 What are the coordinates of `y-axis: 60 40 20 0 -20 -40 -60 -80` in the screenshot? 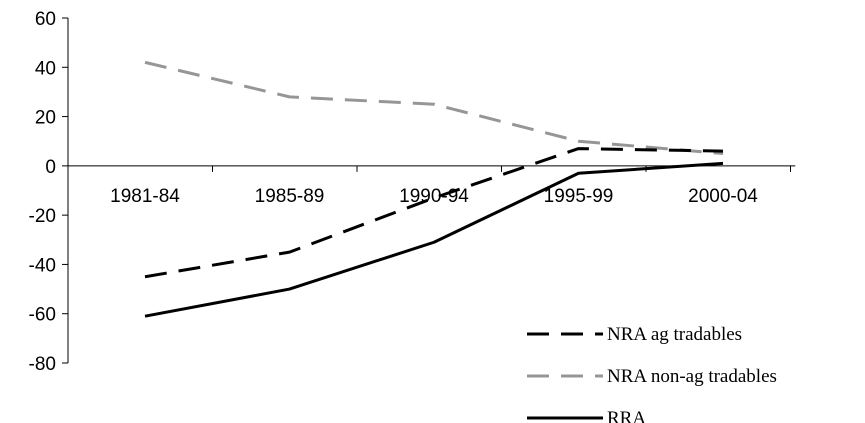 It's located at (49, 192).